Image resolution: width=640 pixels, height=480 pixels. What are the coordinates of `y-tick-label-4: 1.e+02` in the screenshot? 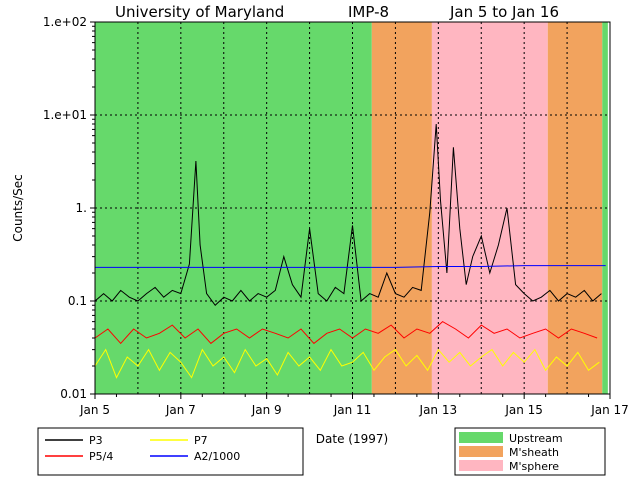 It's located at (65, 22).